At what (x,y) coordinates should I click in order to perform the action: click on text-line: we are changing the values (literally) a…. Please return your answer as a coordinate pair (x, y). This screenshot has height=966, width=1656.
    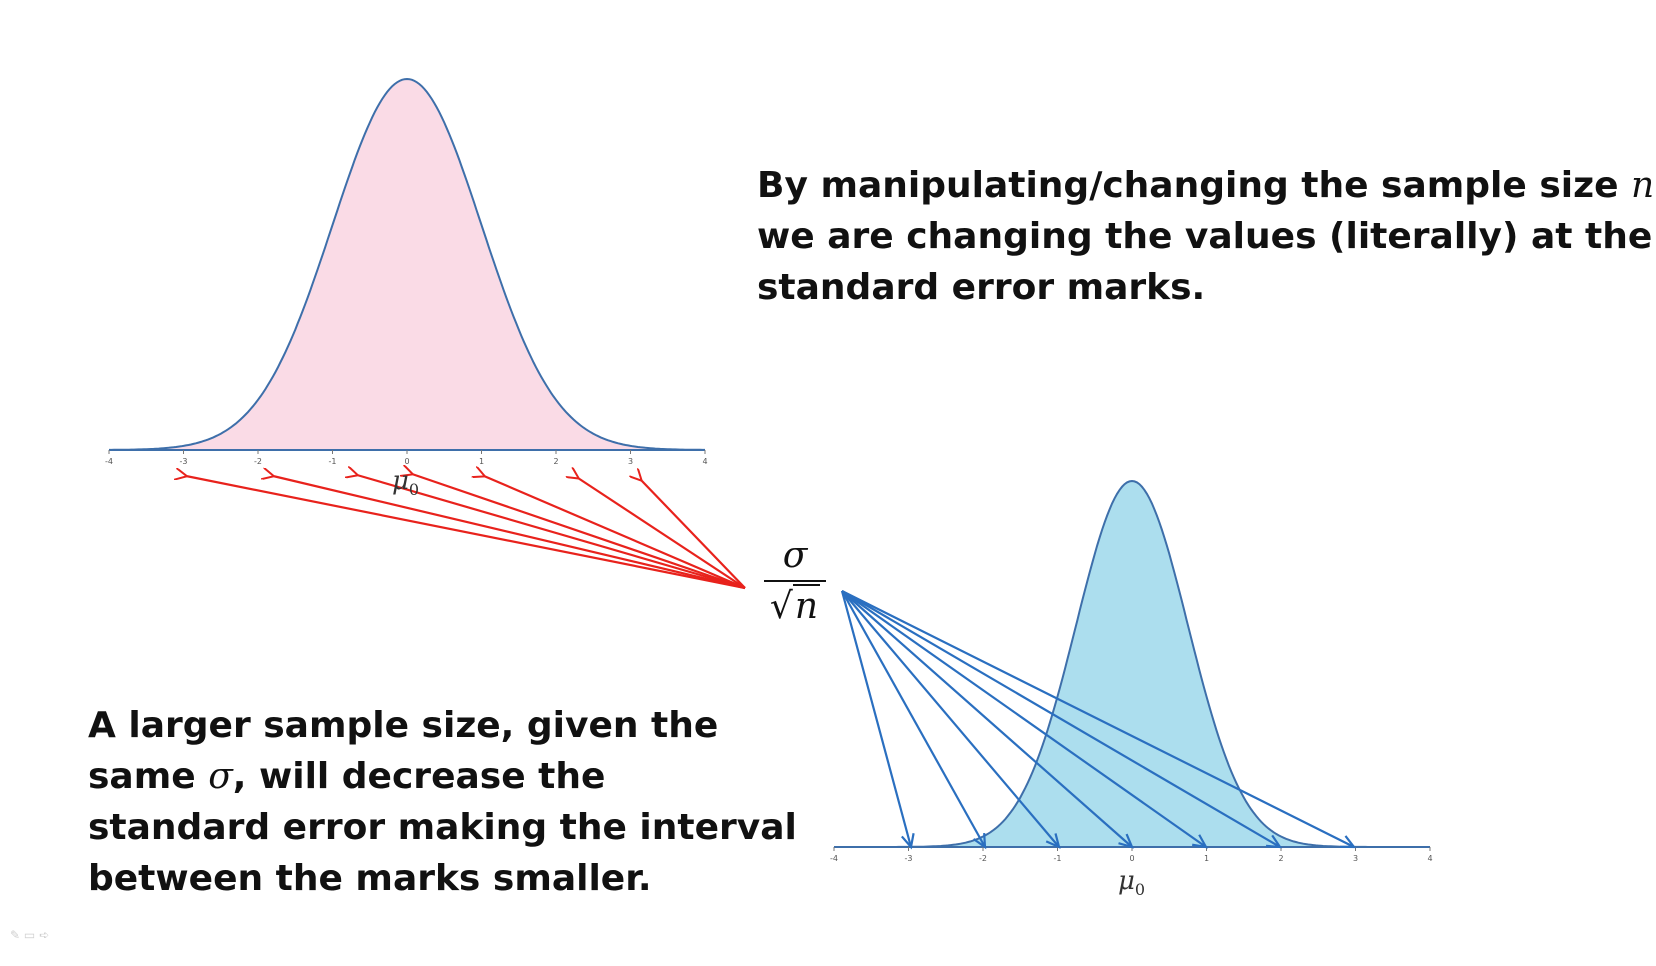
    Looking at the image, I should click on (1205, 236).